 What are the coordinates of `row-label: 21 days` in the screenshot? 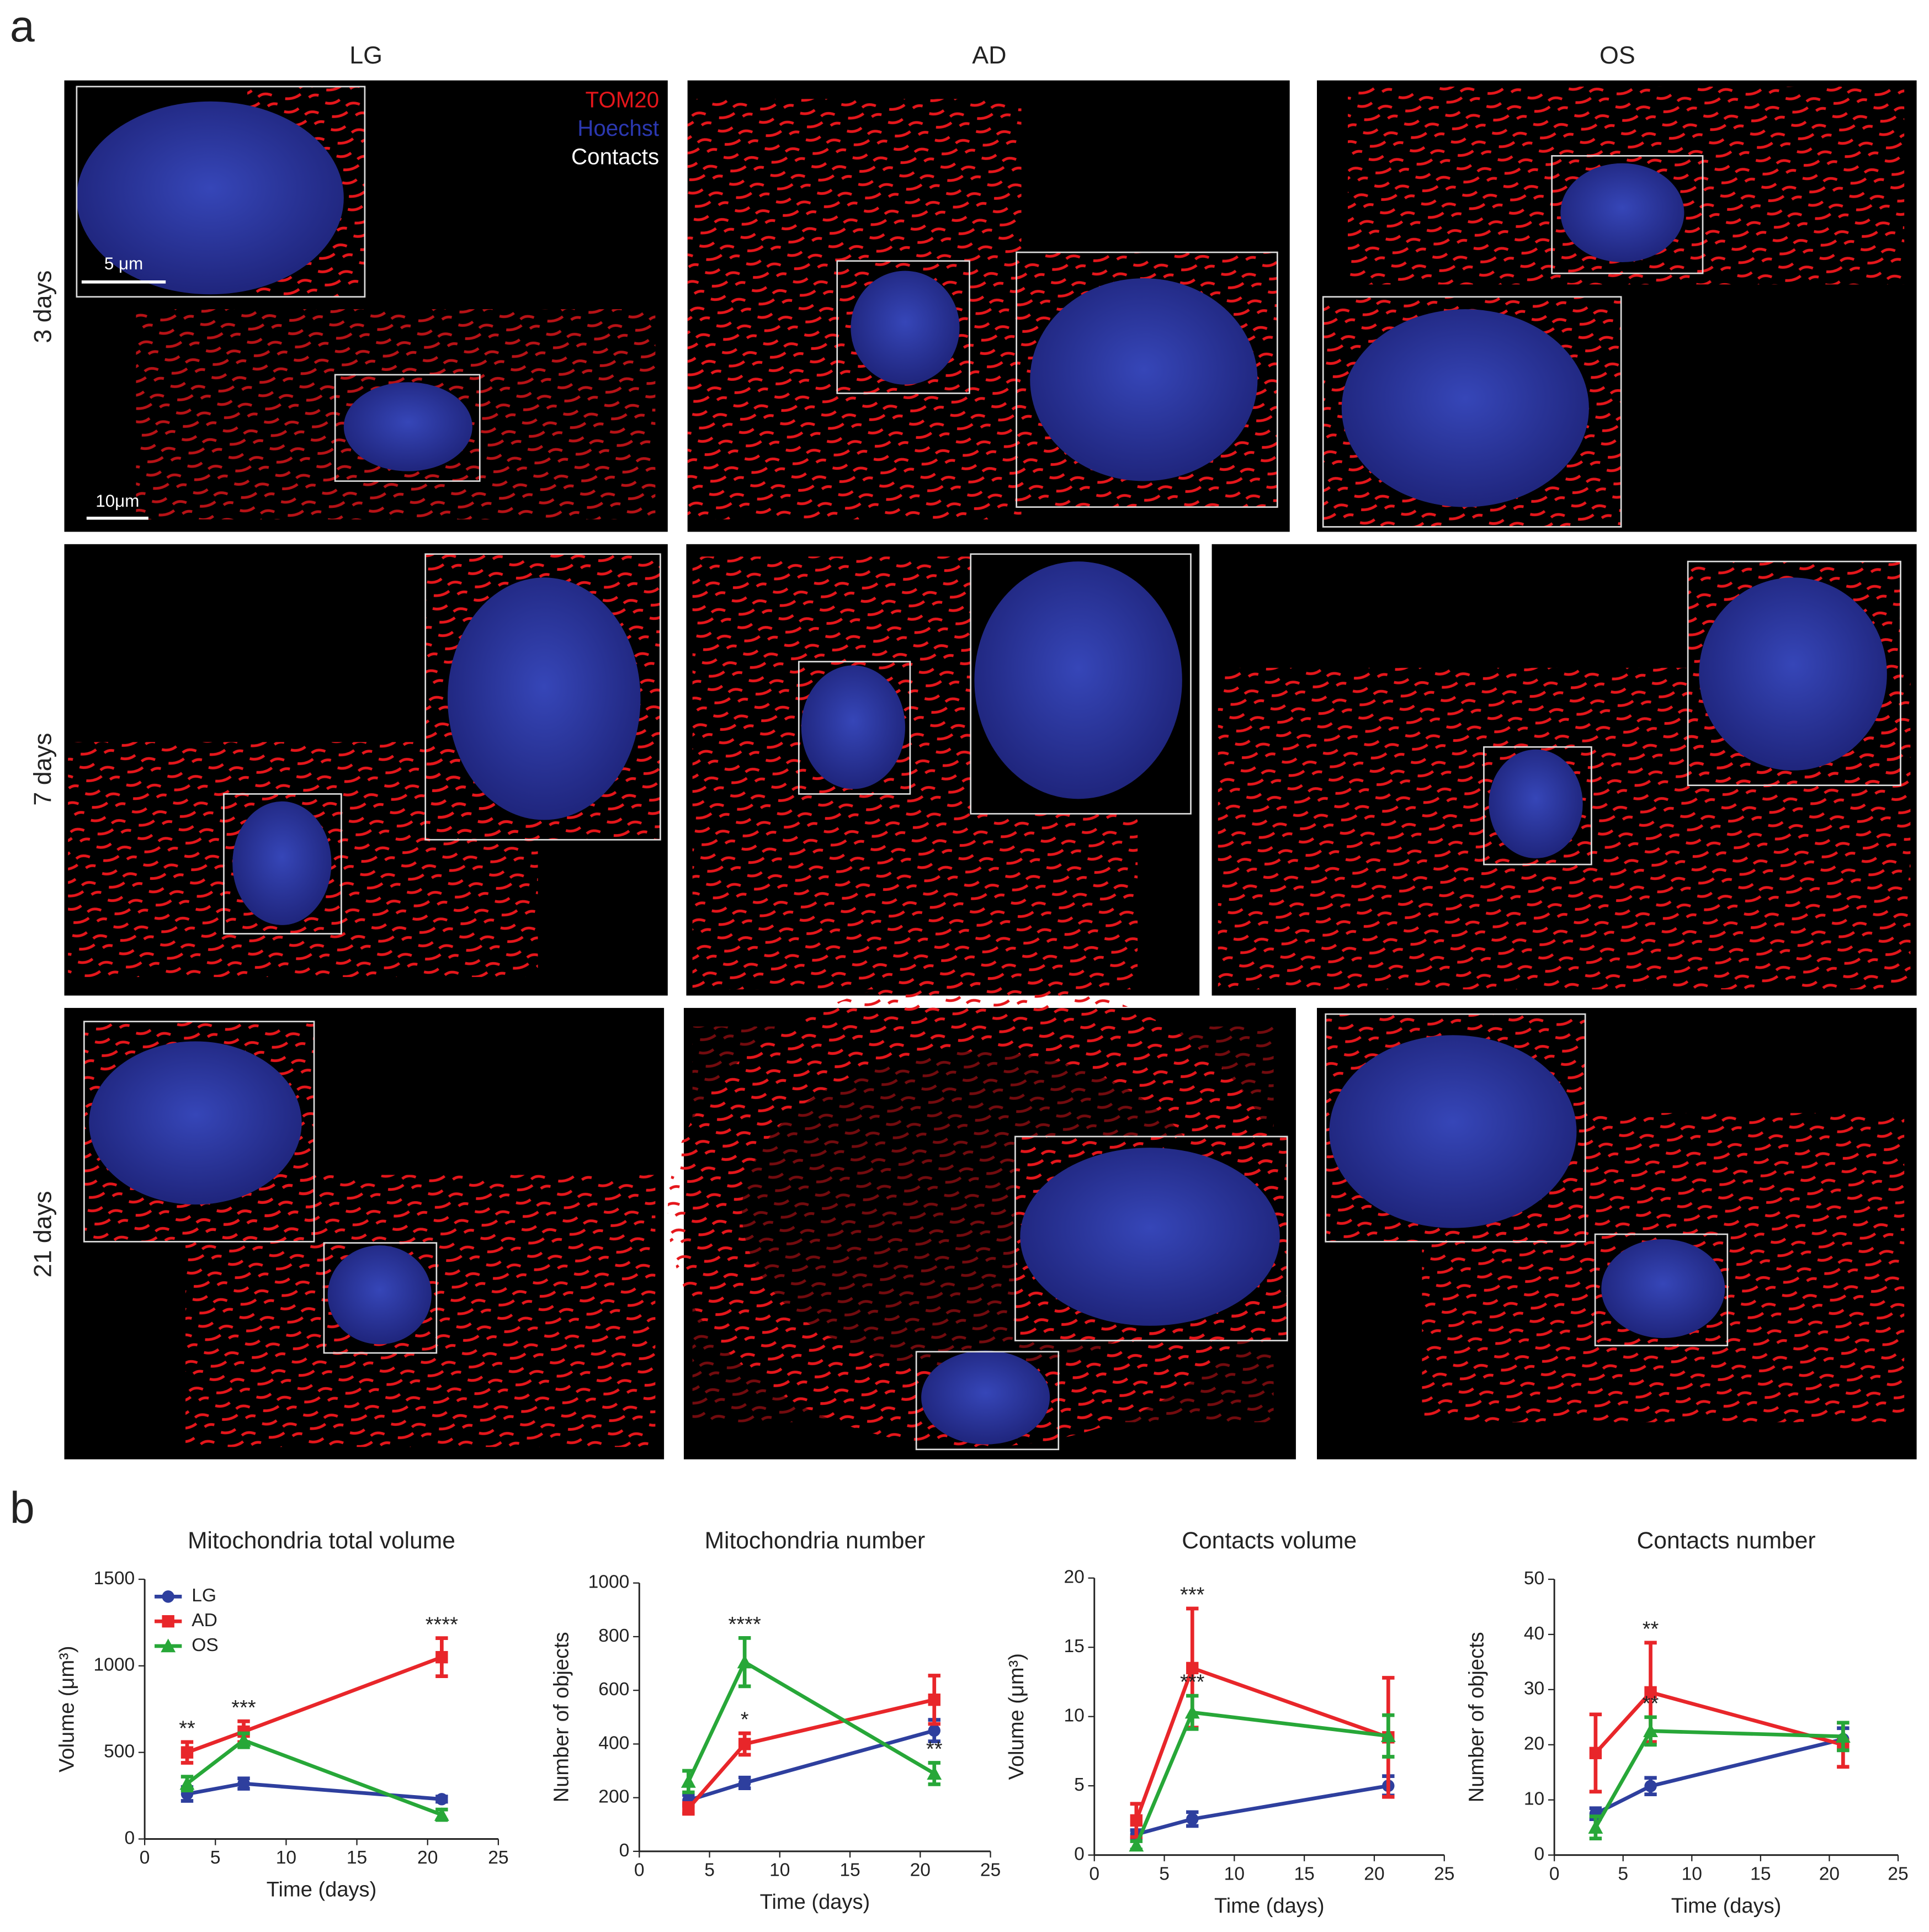 It's located at (42, 1234).